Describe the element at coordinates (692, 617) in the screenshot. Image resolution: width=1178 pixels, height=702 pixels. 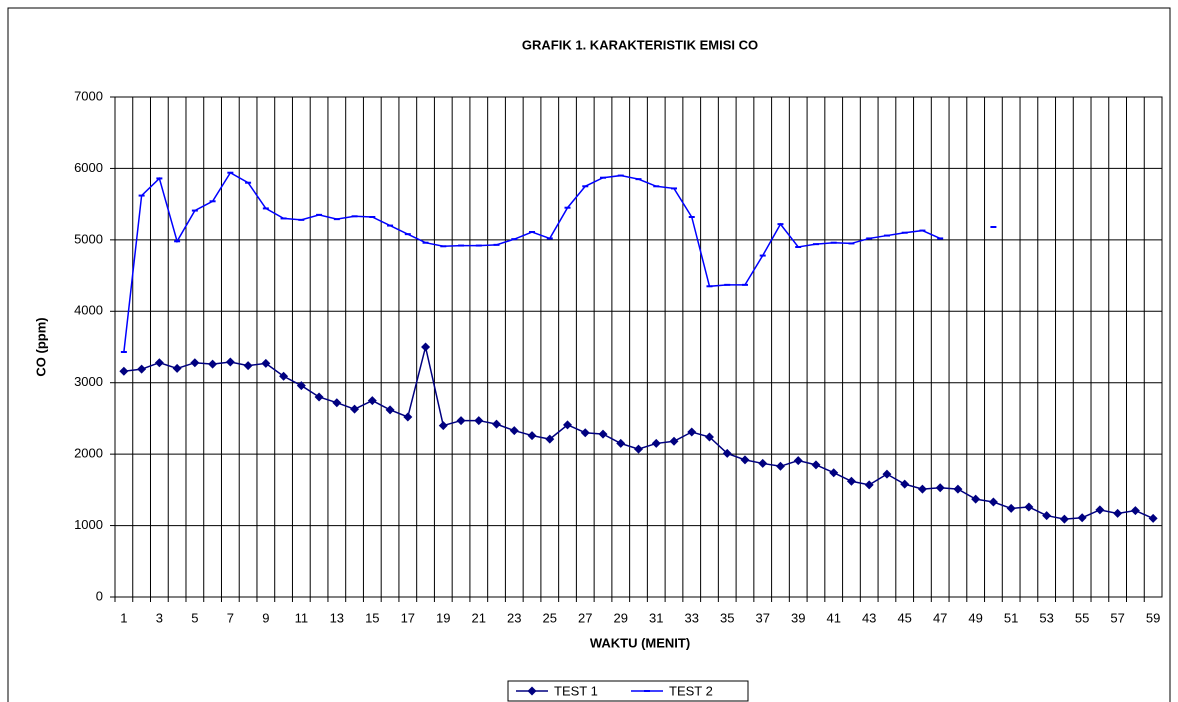
I see `x-tick-label: 33` at that location.